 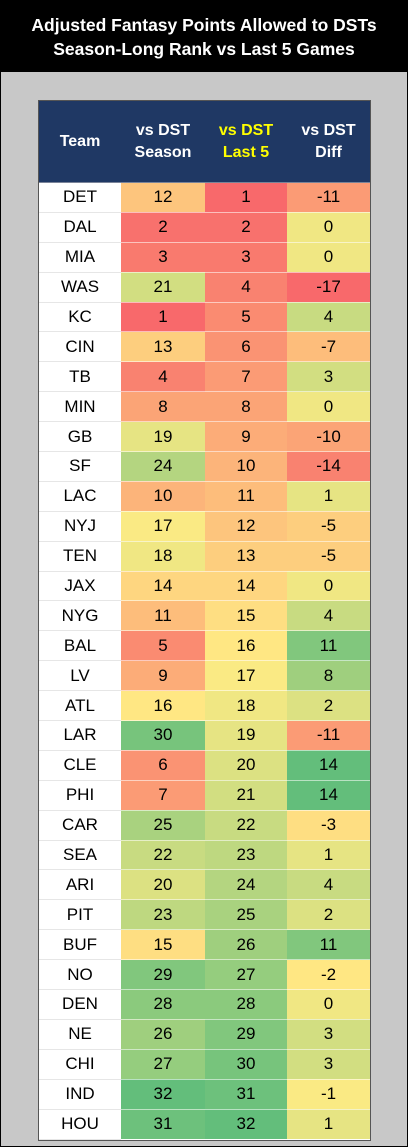 I want to click on team-cell: NO, so click(x=80, y=975).